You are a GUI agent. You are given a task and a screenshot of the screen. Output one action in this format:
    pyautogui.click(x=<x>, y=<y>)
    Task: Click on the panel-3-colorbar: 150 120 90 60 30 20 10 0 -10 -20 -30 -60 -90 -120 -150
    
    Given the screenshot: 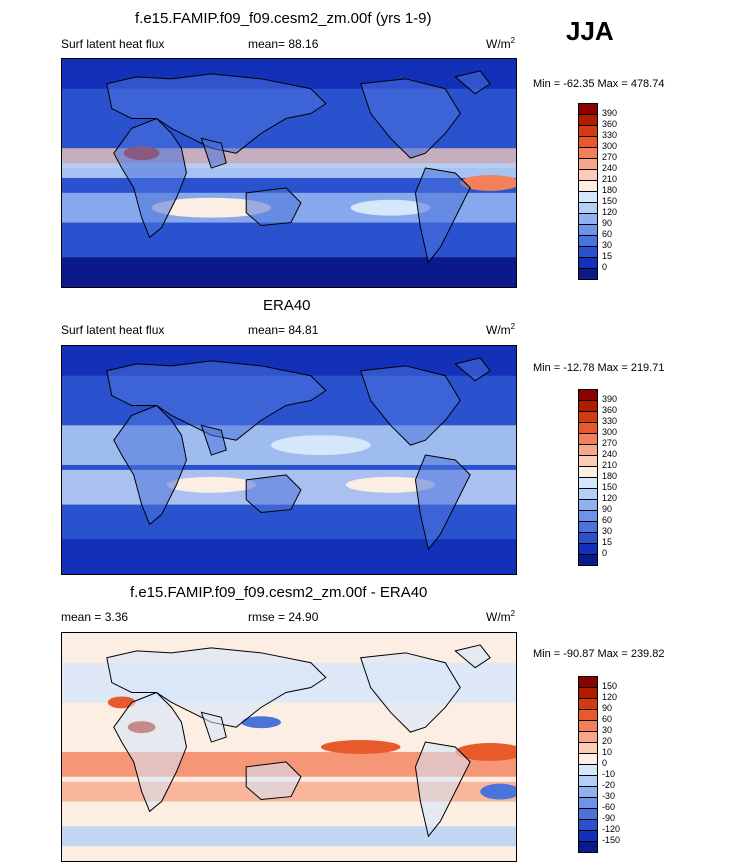 What is the action you would take?
    pyautogui.click(x=618, y=766)
    